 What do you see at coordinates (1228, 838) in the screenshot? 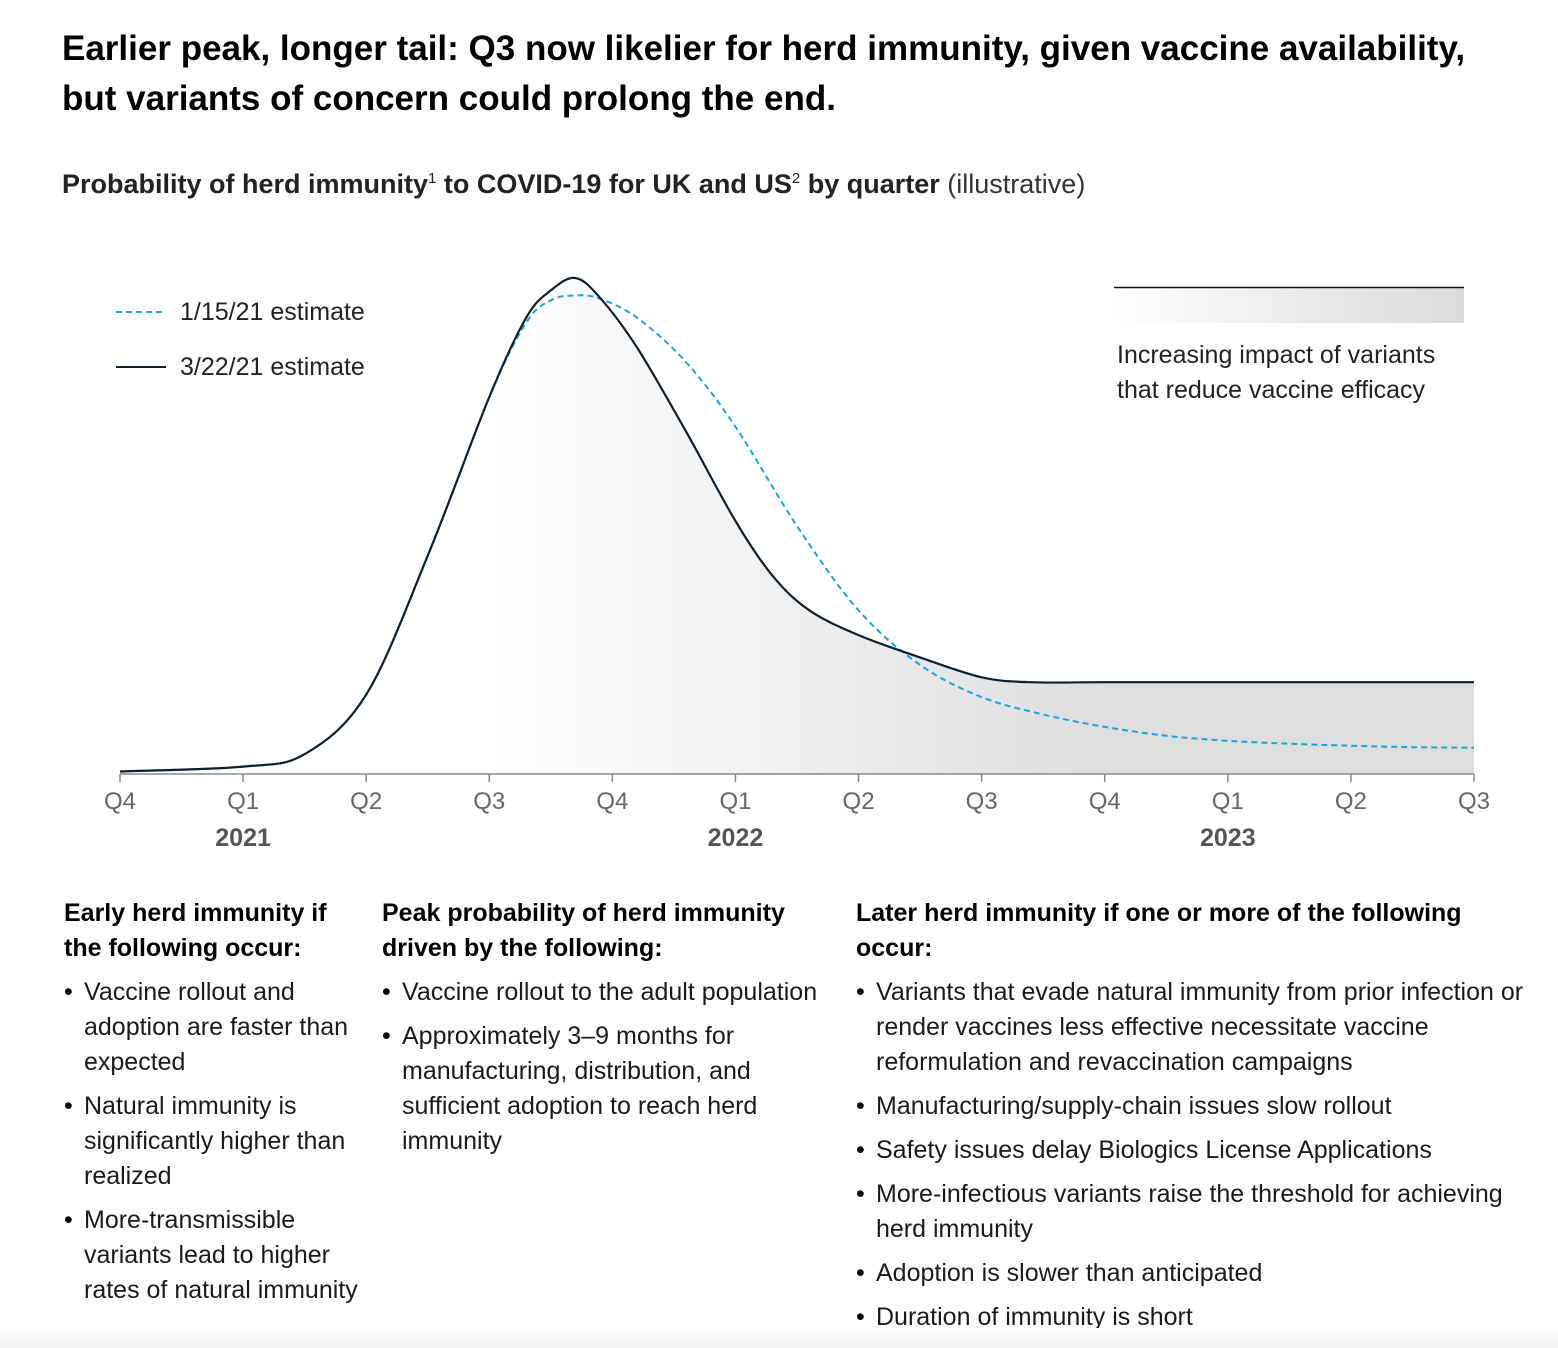
I see `x-year-label: 2023` at bounding box center [1228, 838].